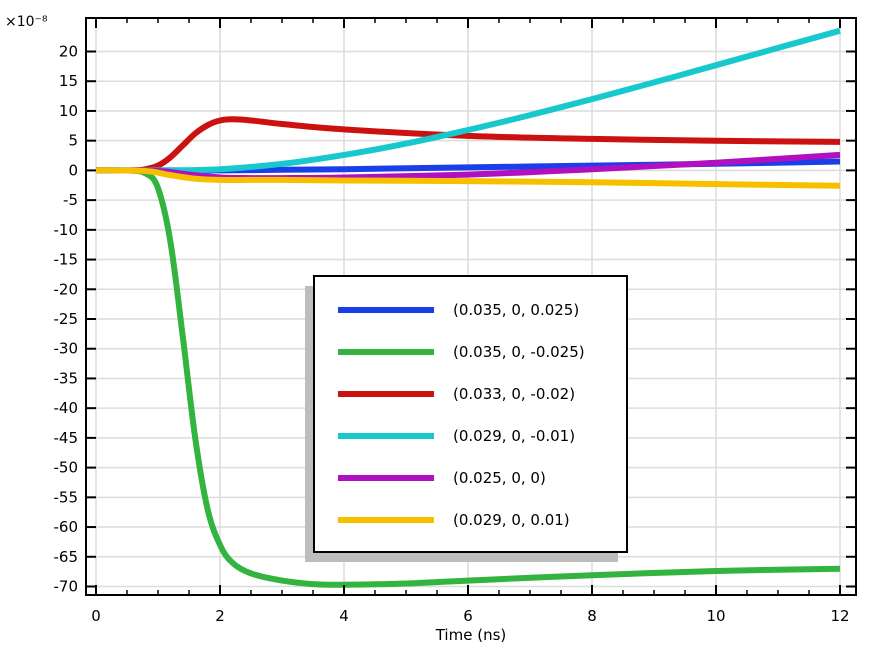 This screenshot has width=874, height=656. Describe the element at coordinates (70, 200) in the screenshot. I see `y-tick-label: -5` at that location.